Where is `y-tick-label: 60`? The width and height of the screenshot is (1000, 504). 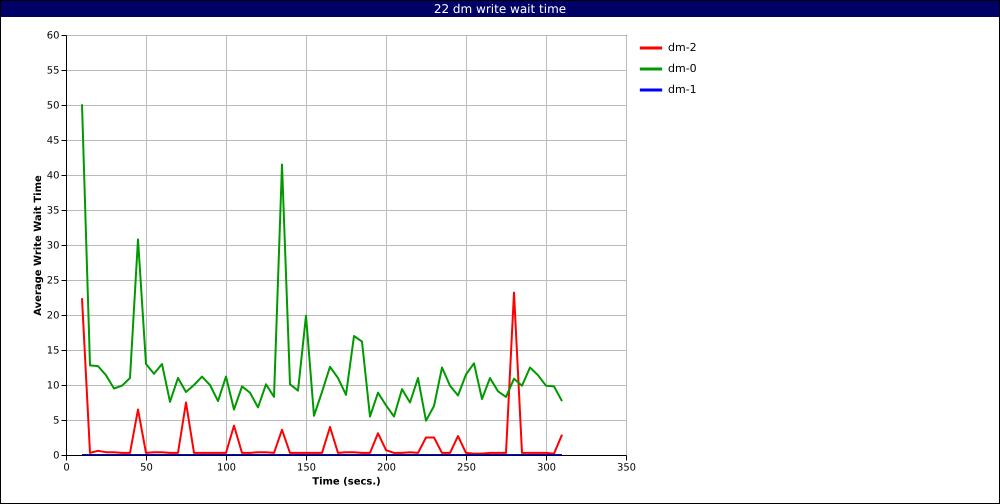
y-tick-label: 60 is located at coordinates (53, 36).